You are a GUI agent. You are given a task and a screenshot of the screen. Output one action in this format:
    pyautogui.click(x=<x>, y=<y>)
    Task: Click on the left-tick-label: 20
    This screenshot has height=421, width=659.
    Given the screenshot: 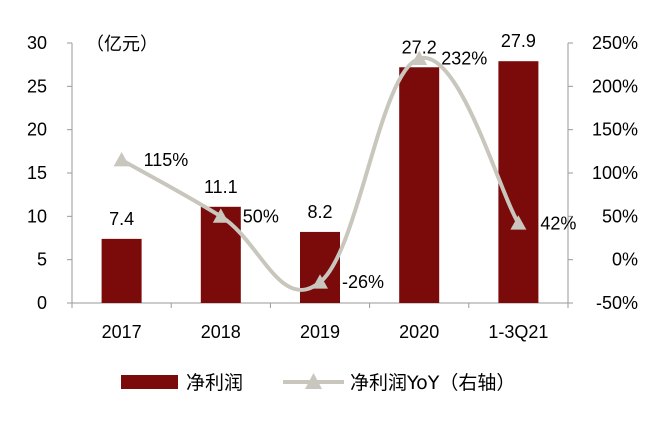 What is the action you would take?
    pyautogui.click(x=37, y=130)
    